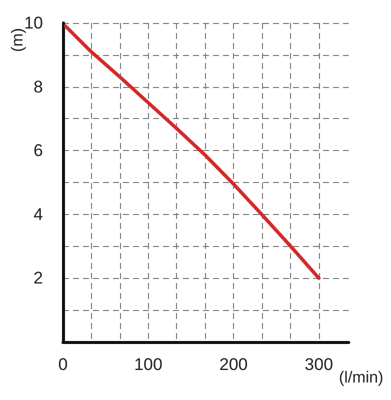 This screenshot has height=400, width=391. Describe the element at coordinates (33, 23) in the screenshot. I see `y-tick-label: 10` at that location.